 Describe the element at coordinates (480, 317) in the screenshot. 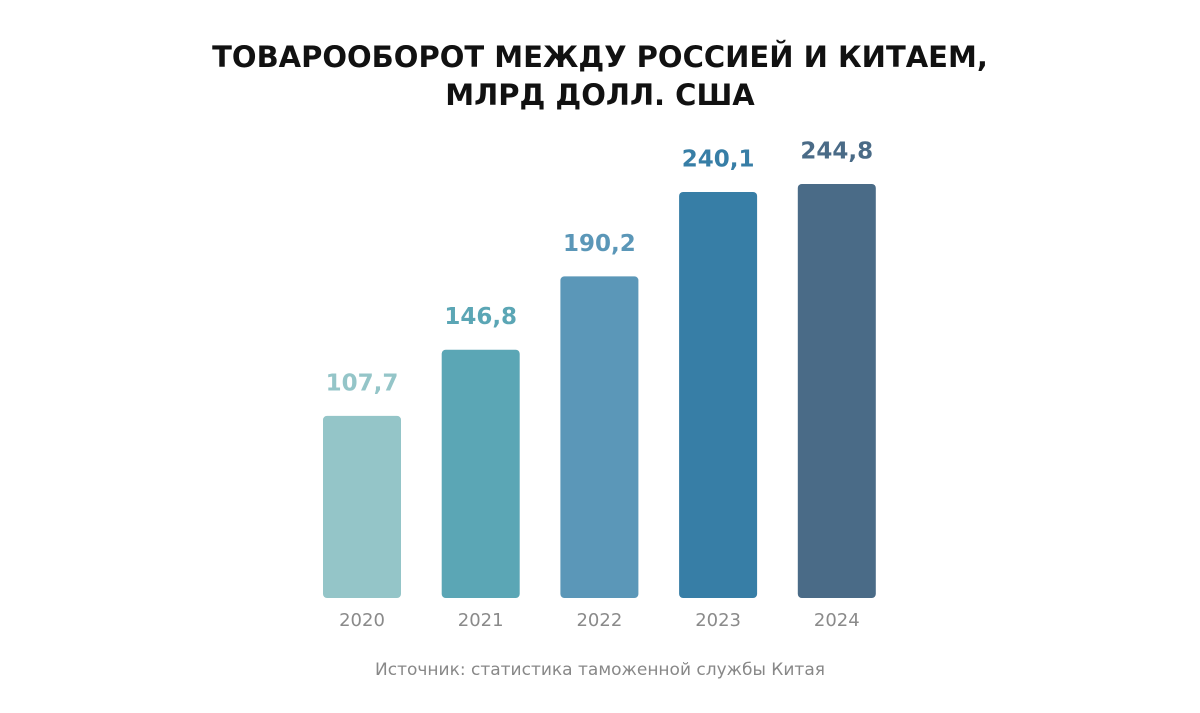

I see `value-label: 146,8` at that location.